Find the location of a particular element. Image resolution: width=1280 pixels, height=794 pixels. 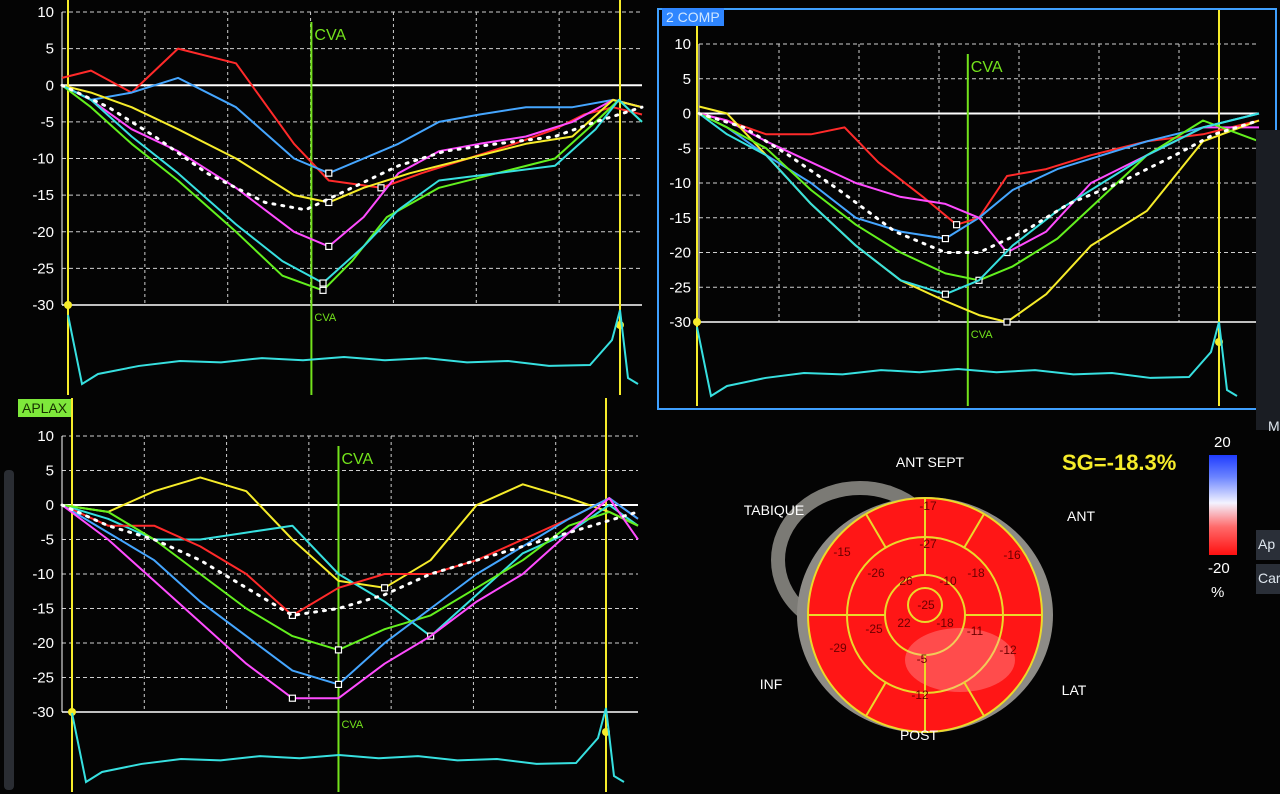

seg-apical-4: 26 is located at coordinates (906, 581).